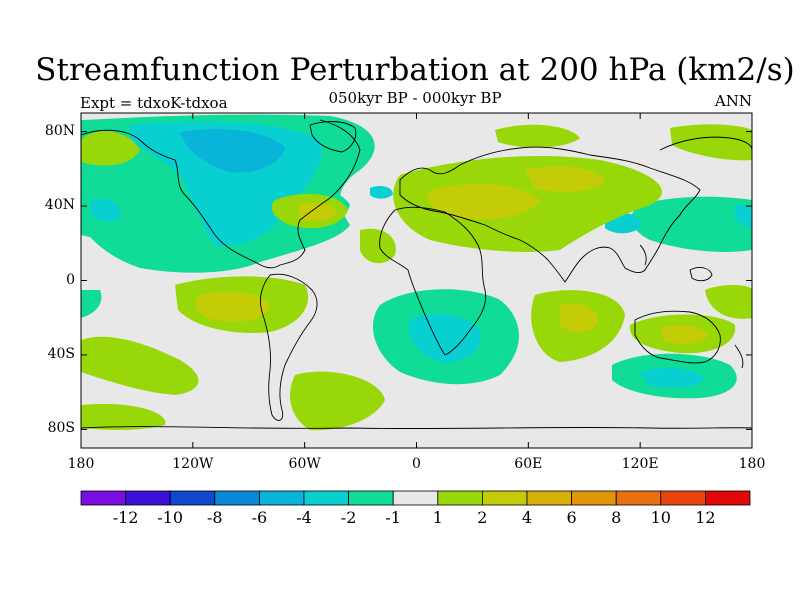  Describe the element at coordinates (304, 517) in the screenshot. I see `colorbar-label: -4` at that location.